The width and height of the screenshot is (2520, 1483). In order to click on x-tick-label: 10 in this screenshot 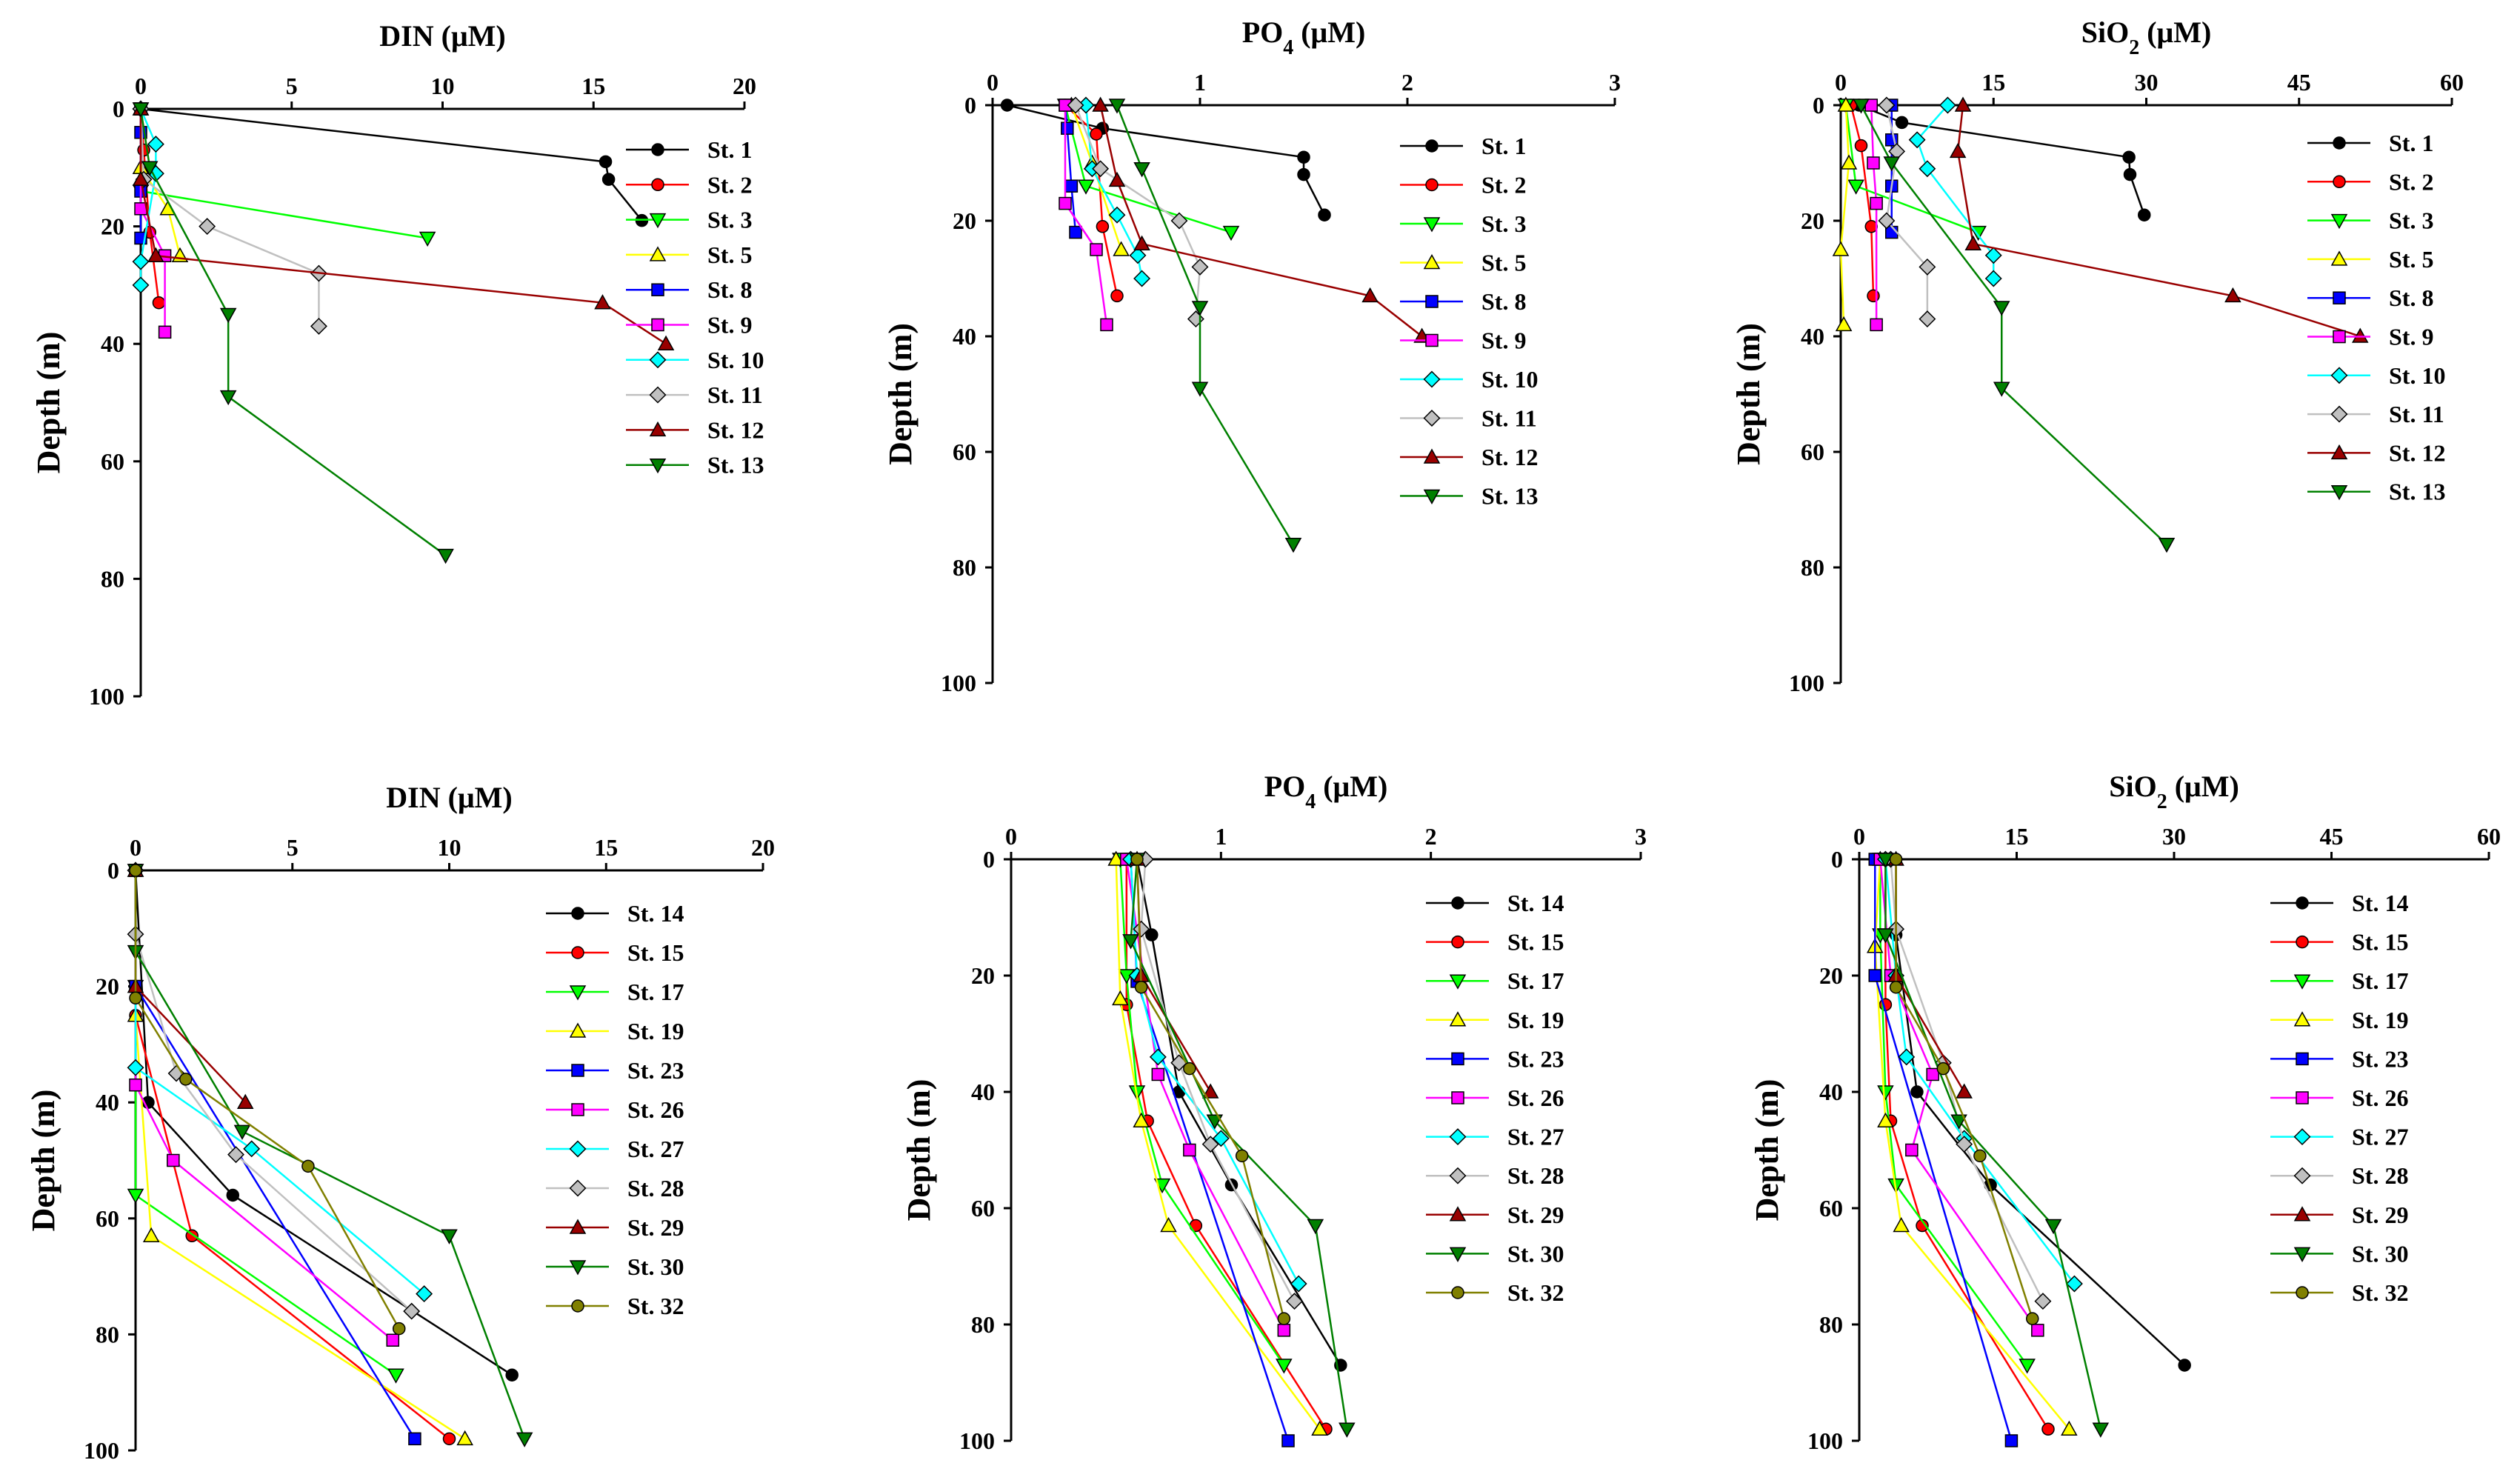, I will do `click(443, 86)`.